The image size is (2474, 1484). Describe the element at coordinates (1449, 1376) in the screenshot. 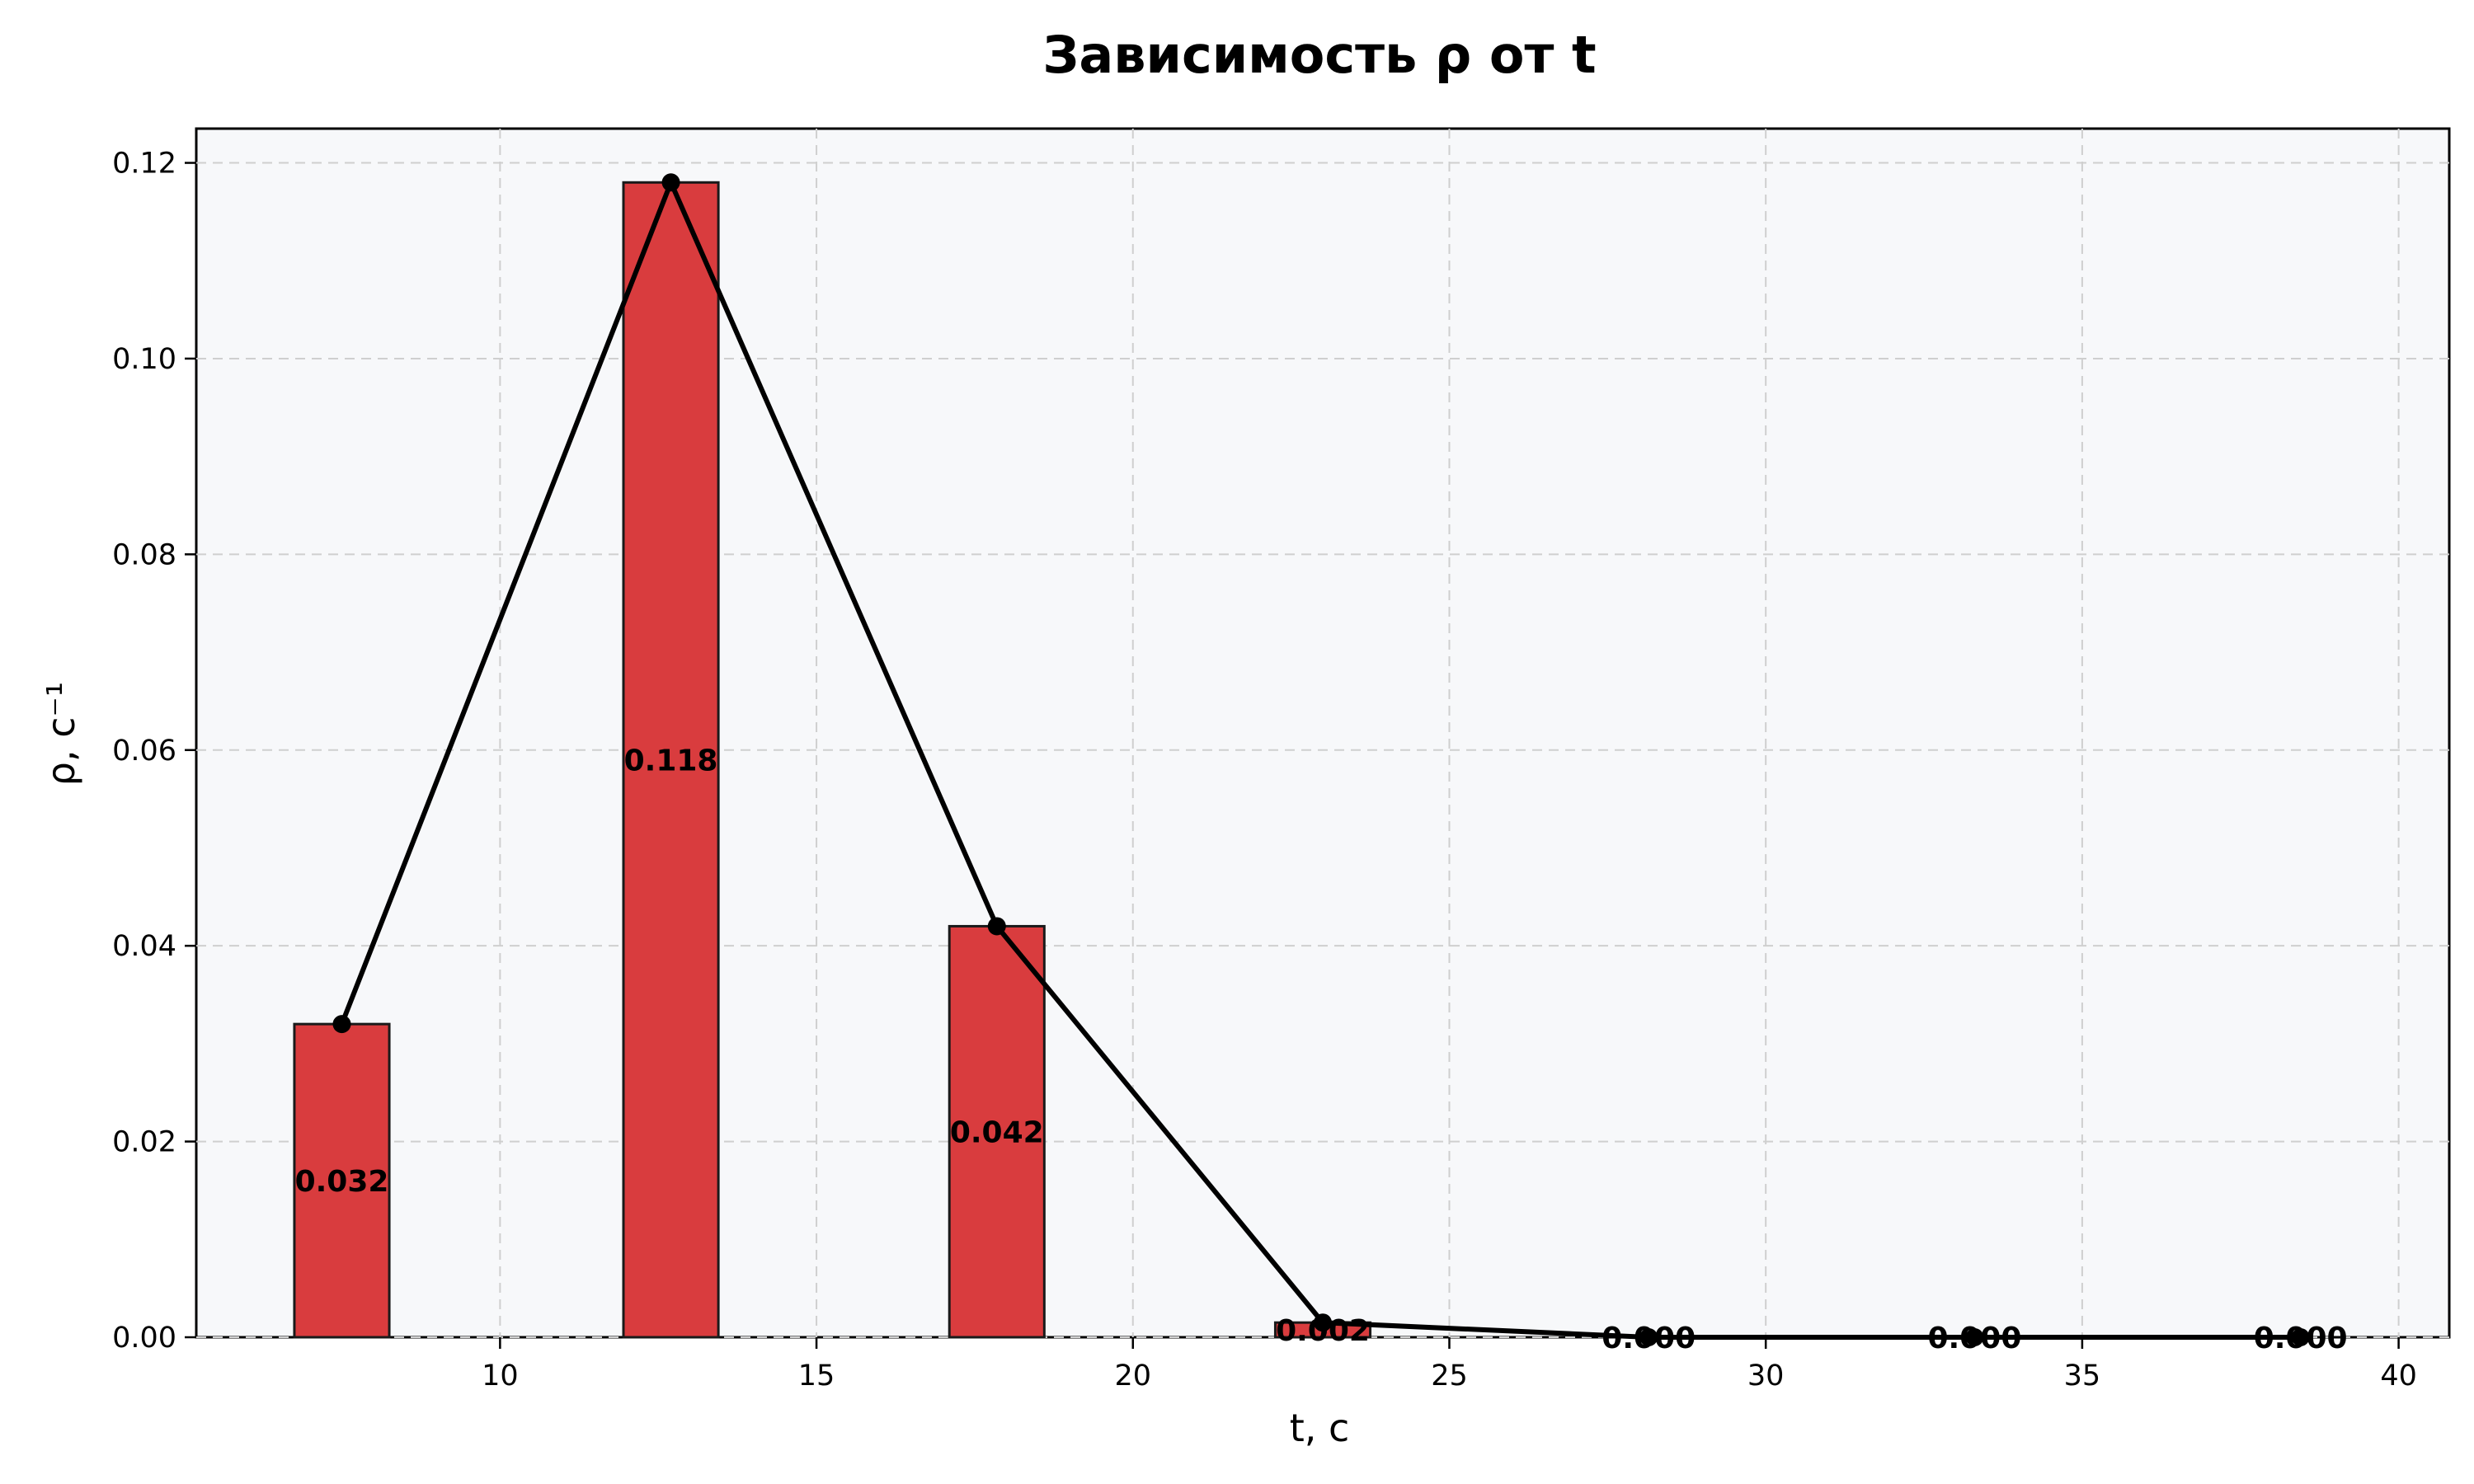

I see `x-tick-label: 25` at that location.